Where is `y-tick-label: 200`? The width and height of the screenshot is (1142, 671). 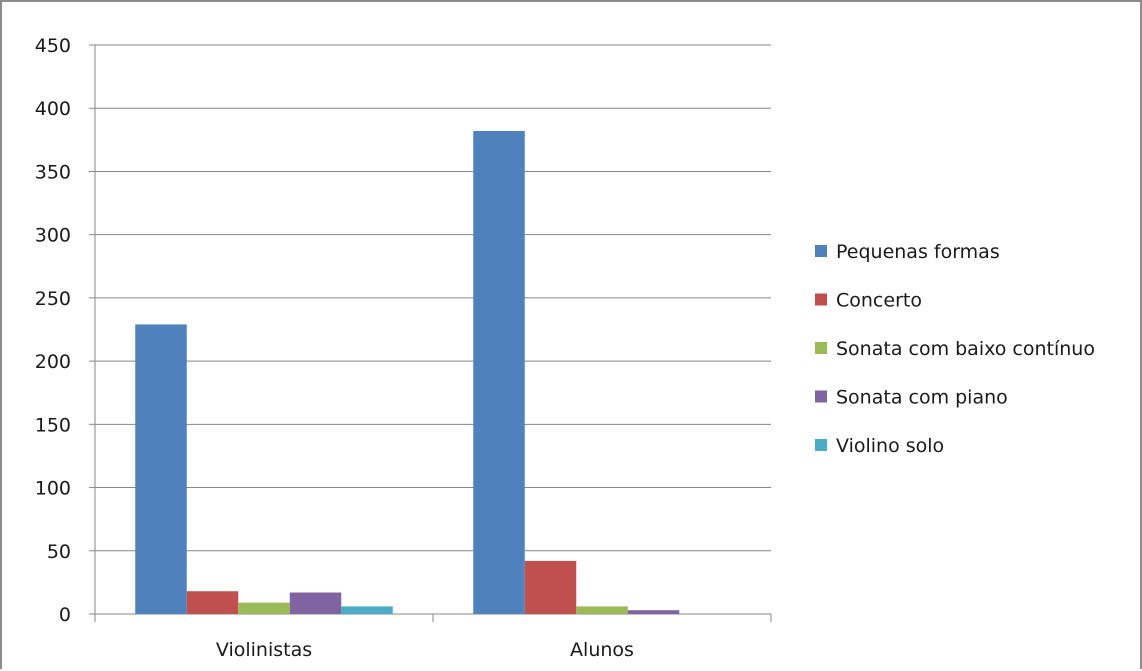
y-tick-label: 200 is located at coordinates (53, 362).